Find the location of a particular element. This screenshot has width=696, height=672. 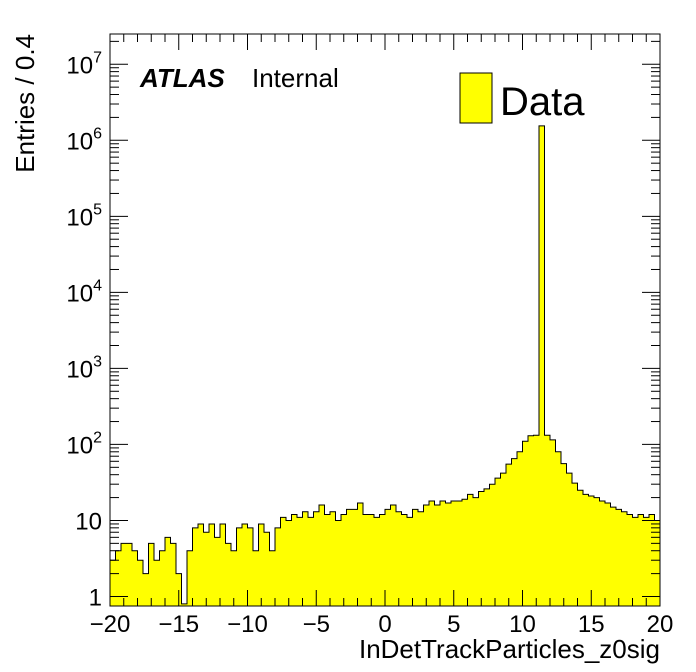

x-tick-label: −5 is located at coordinates (316, 624).